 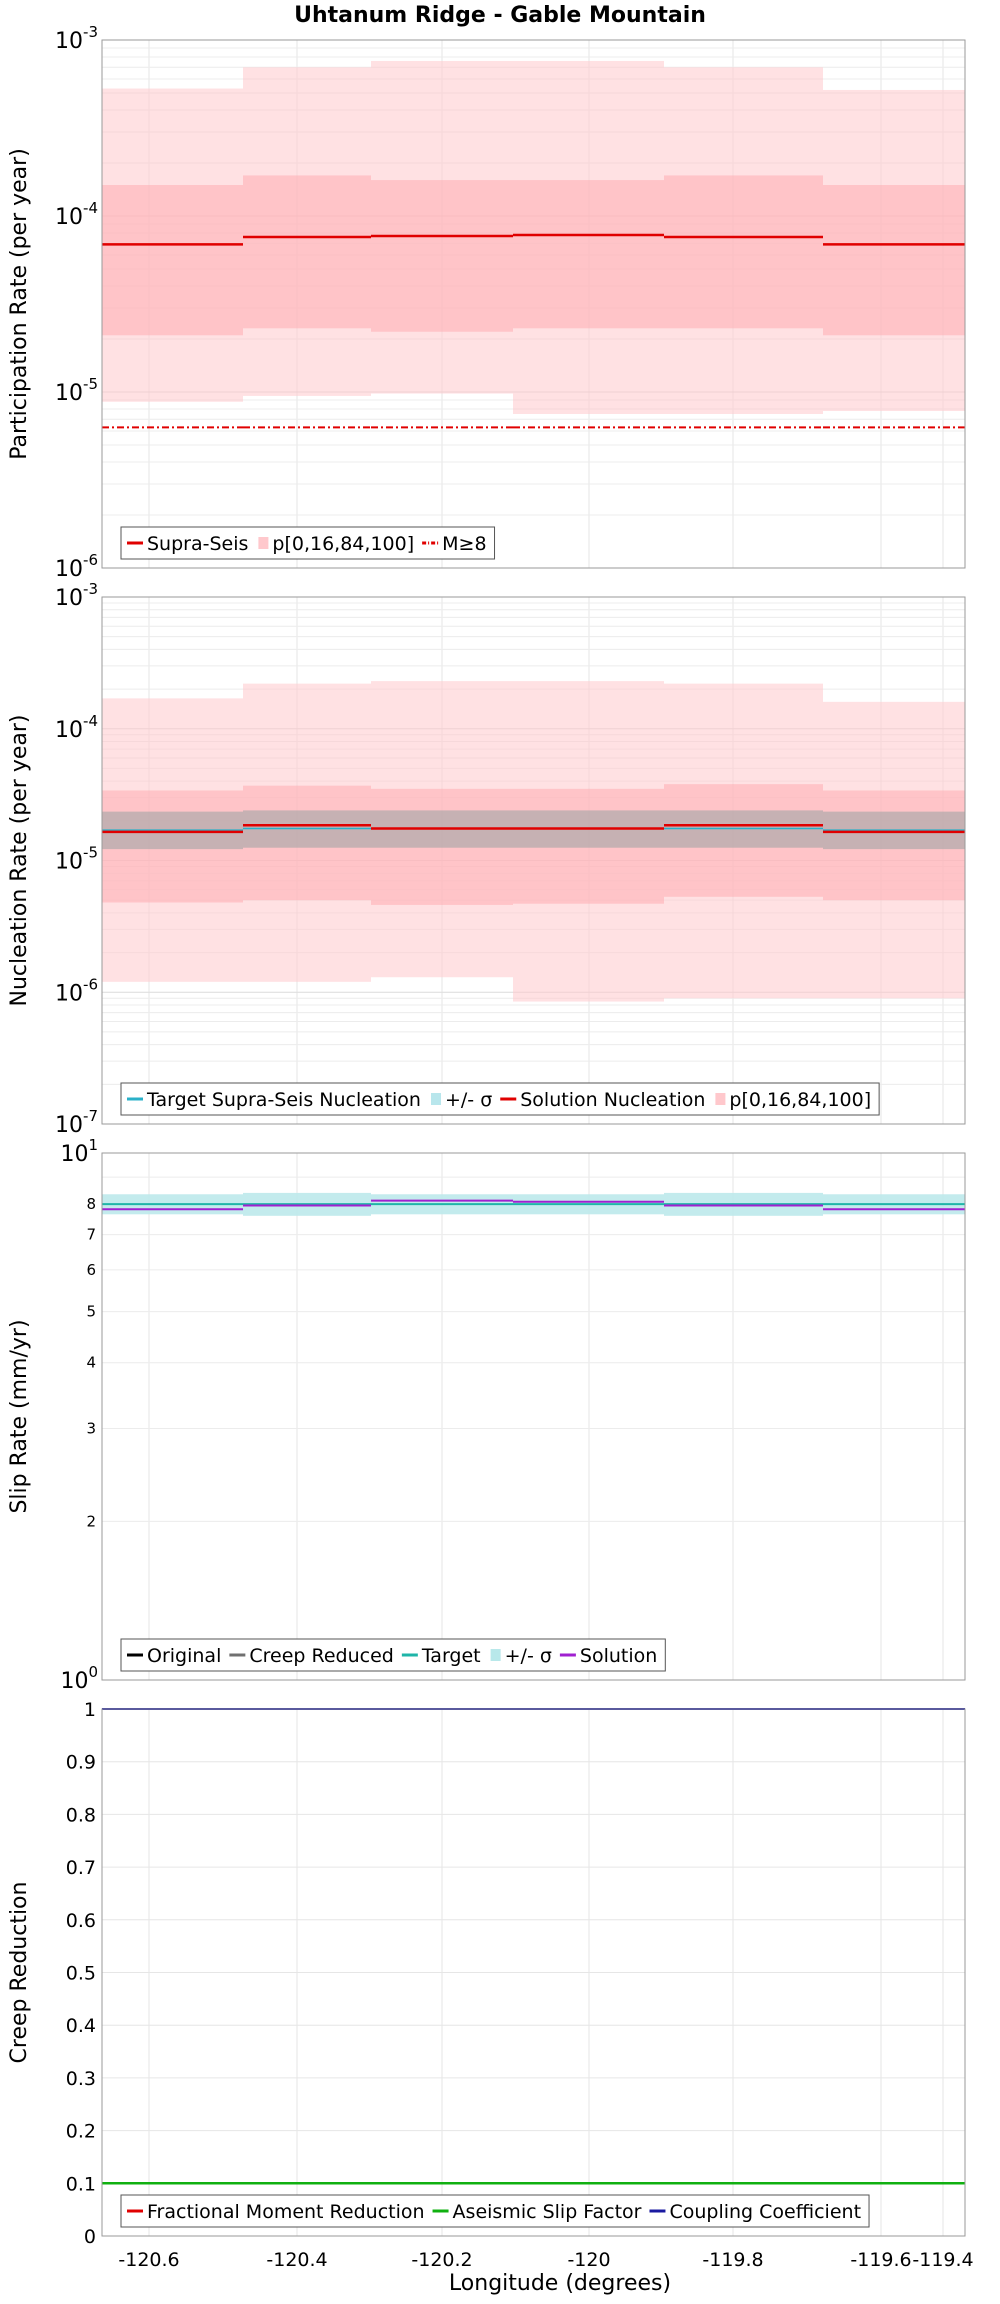 I want to click on legend-label: Solution, so click(x=618, y=1656).